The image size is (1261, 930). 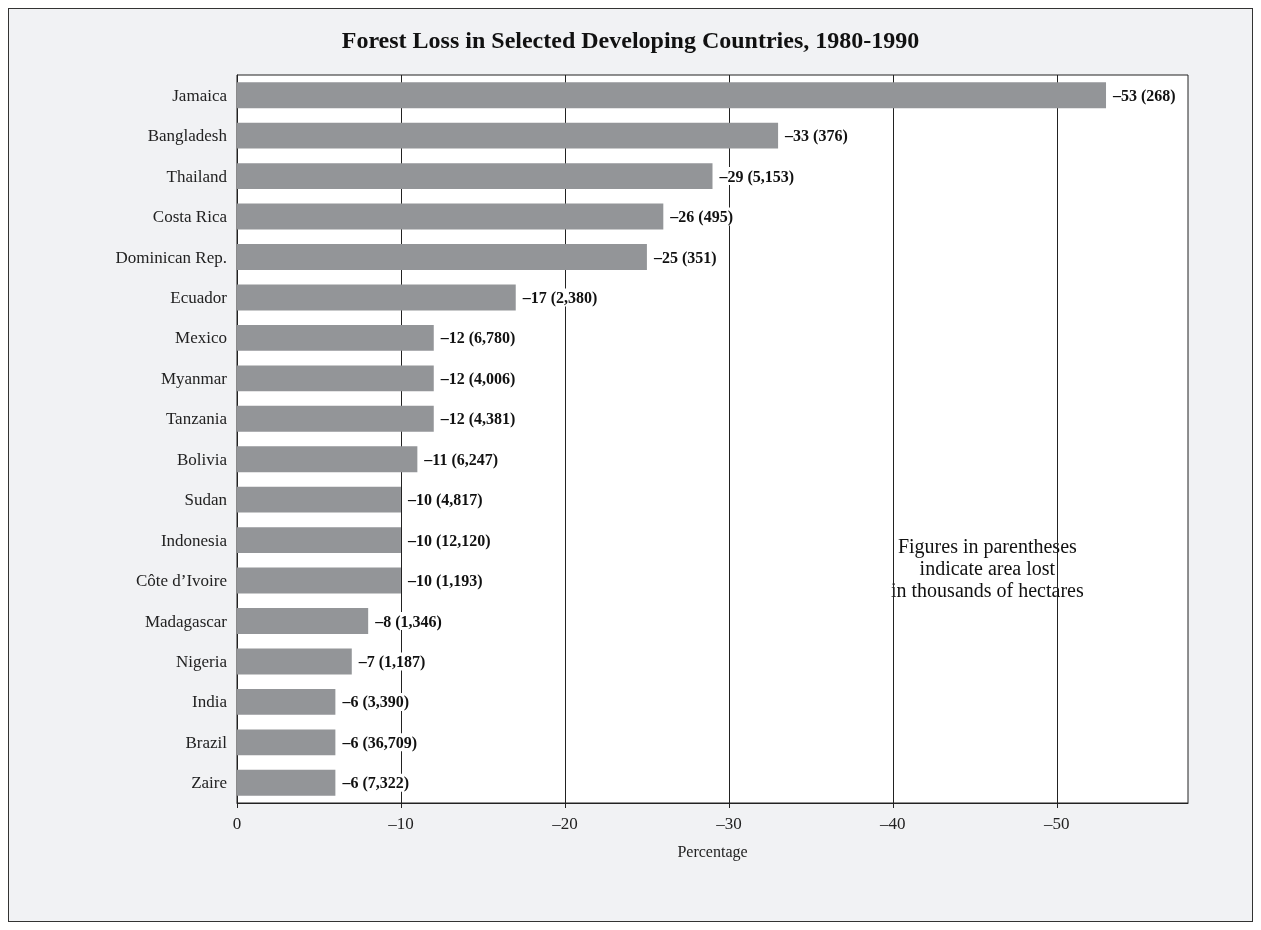 I want to click on data-label: –12 (4,381), so click(x=477, y=419).